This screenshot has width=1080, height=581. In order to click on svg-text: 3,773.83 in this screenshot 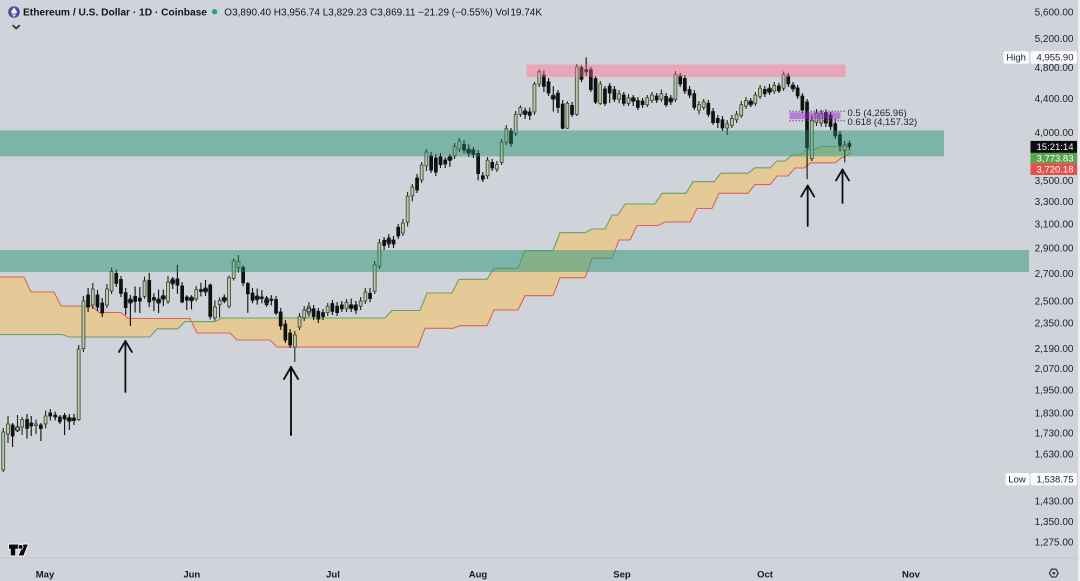, I will do `click(1055, 158)`.